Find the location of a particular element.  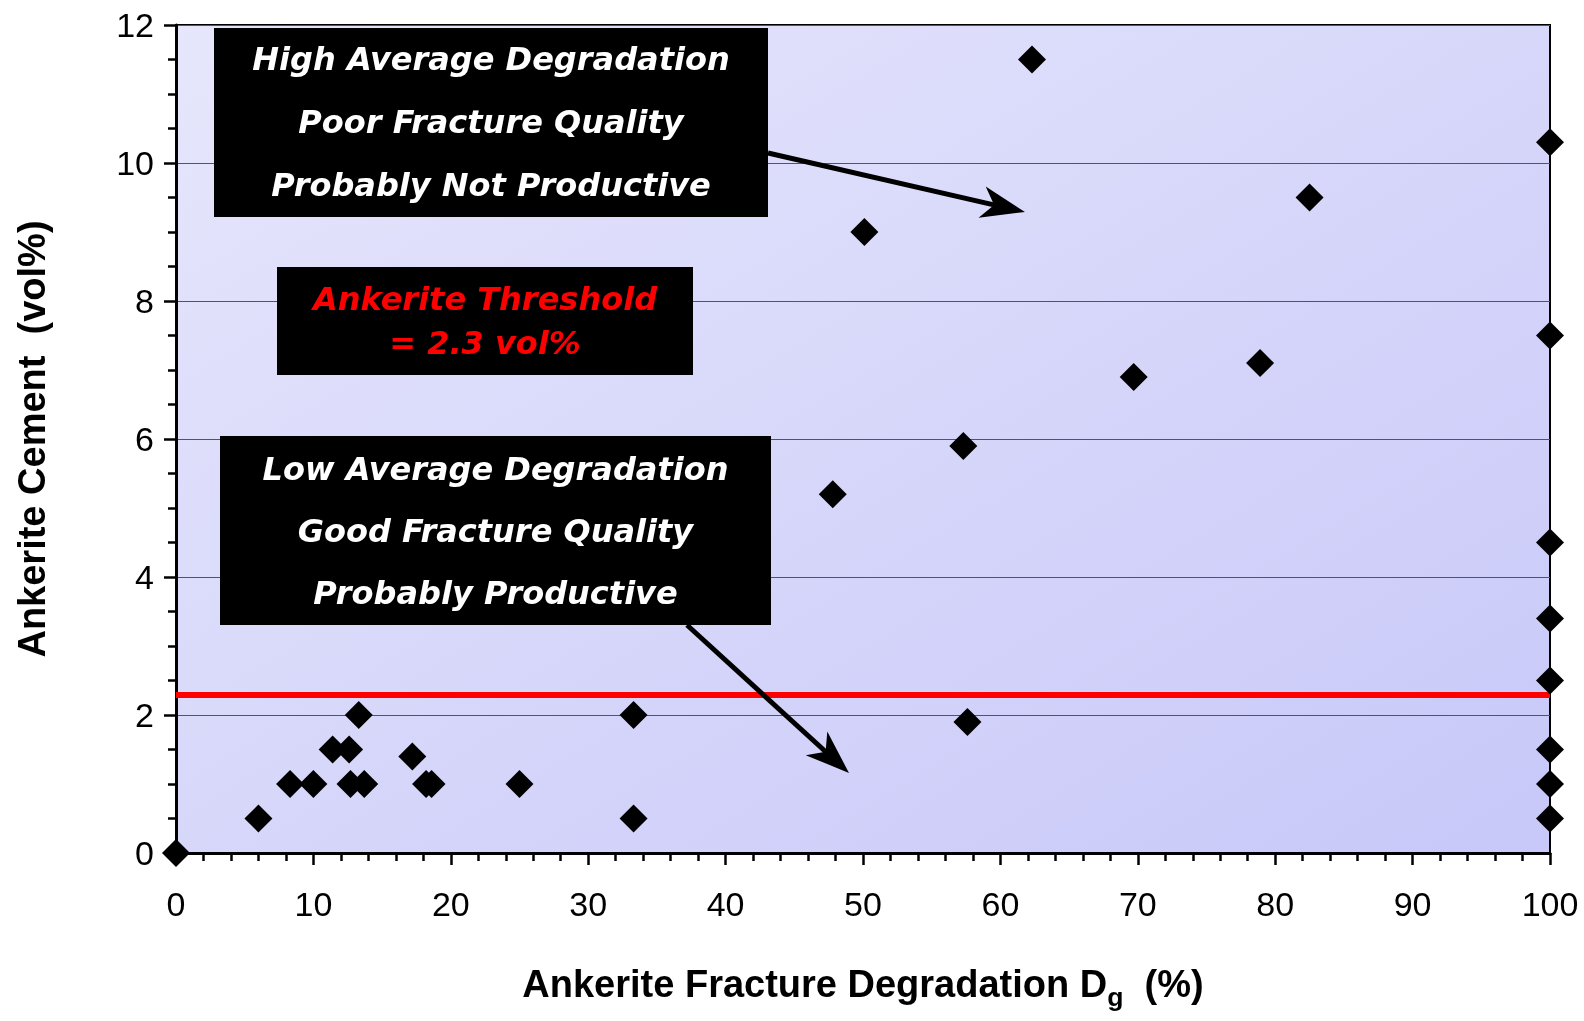

y-tick-label: 10 is located at coordinates (135, 163).